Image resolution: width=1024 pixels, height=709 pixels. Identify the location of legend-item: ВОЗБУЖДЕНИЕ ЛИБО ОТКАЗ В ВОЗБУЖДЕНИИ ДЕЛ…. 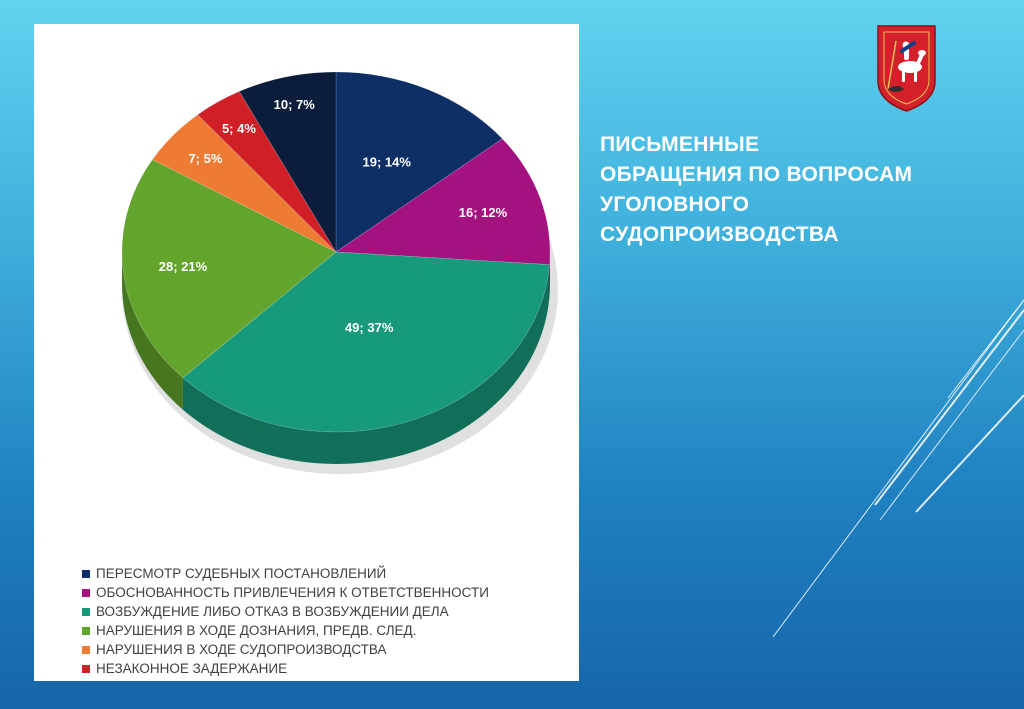
(285, 611).